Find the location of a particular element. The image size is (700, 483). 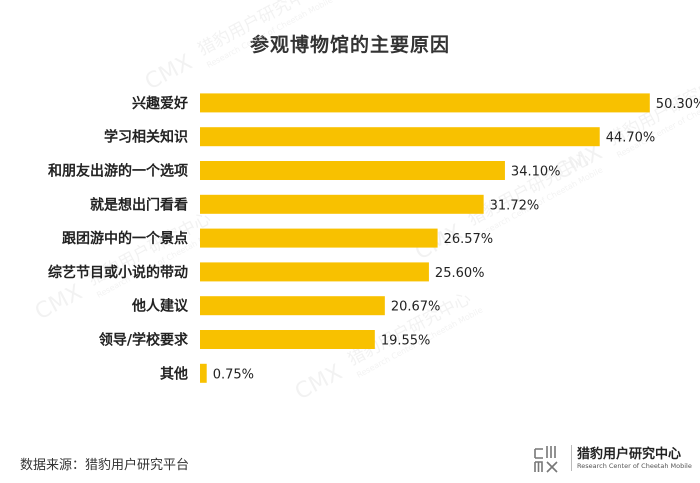

value-label: 31.72% is located at coordinates (515, 205).